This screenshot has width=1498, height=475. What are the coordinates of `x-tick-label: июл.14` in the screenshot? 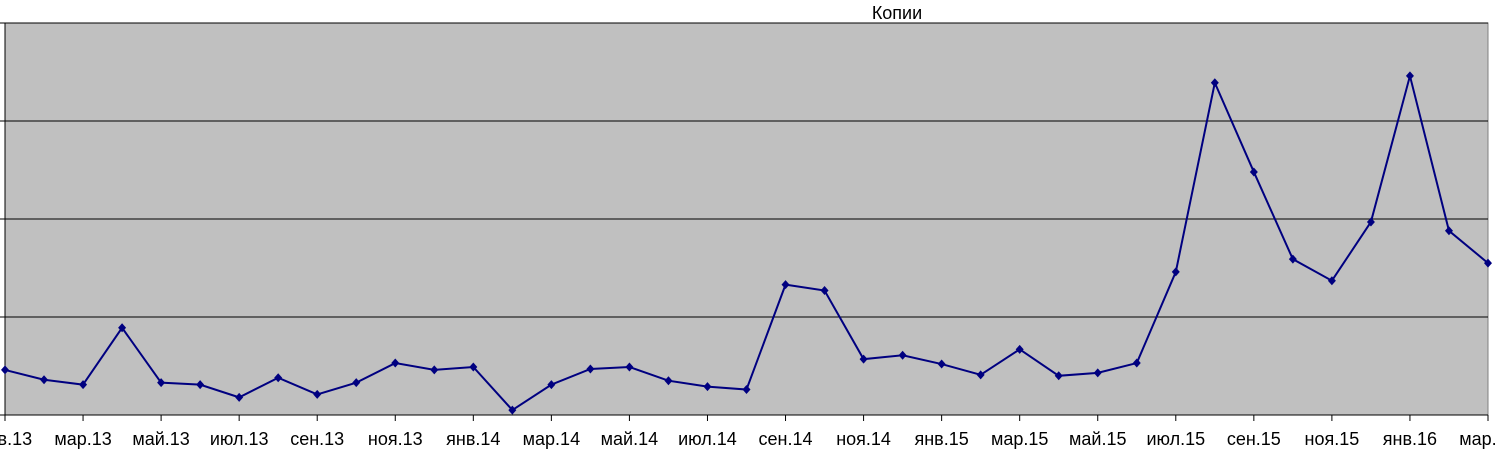 It's located at (707, 439).